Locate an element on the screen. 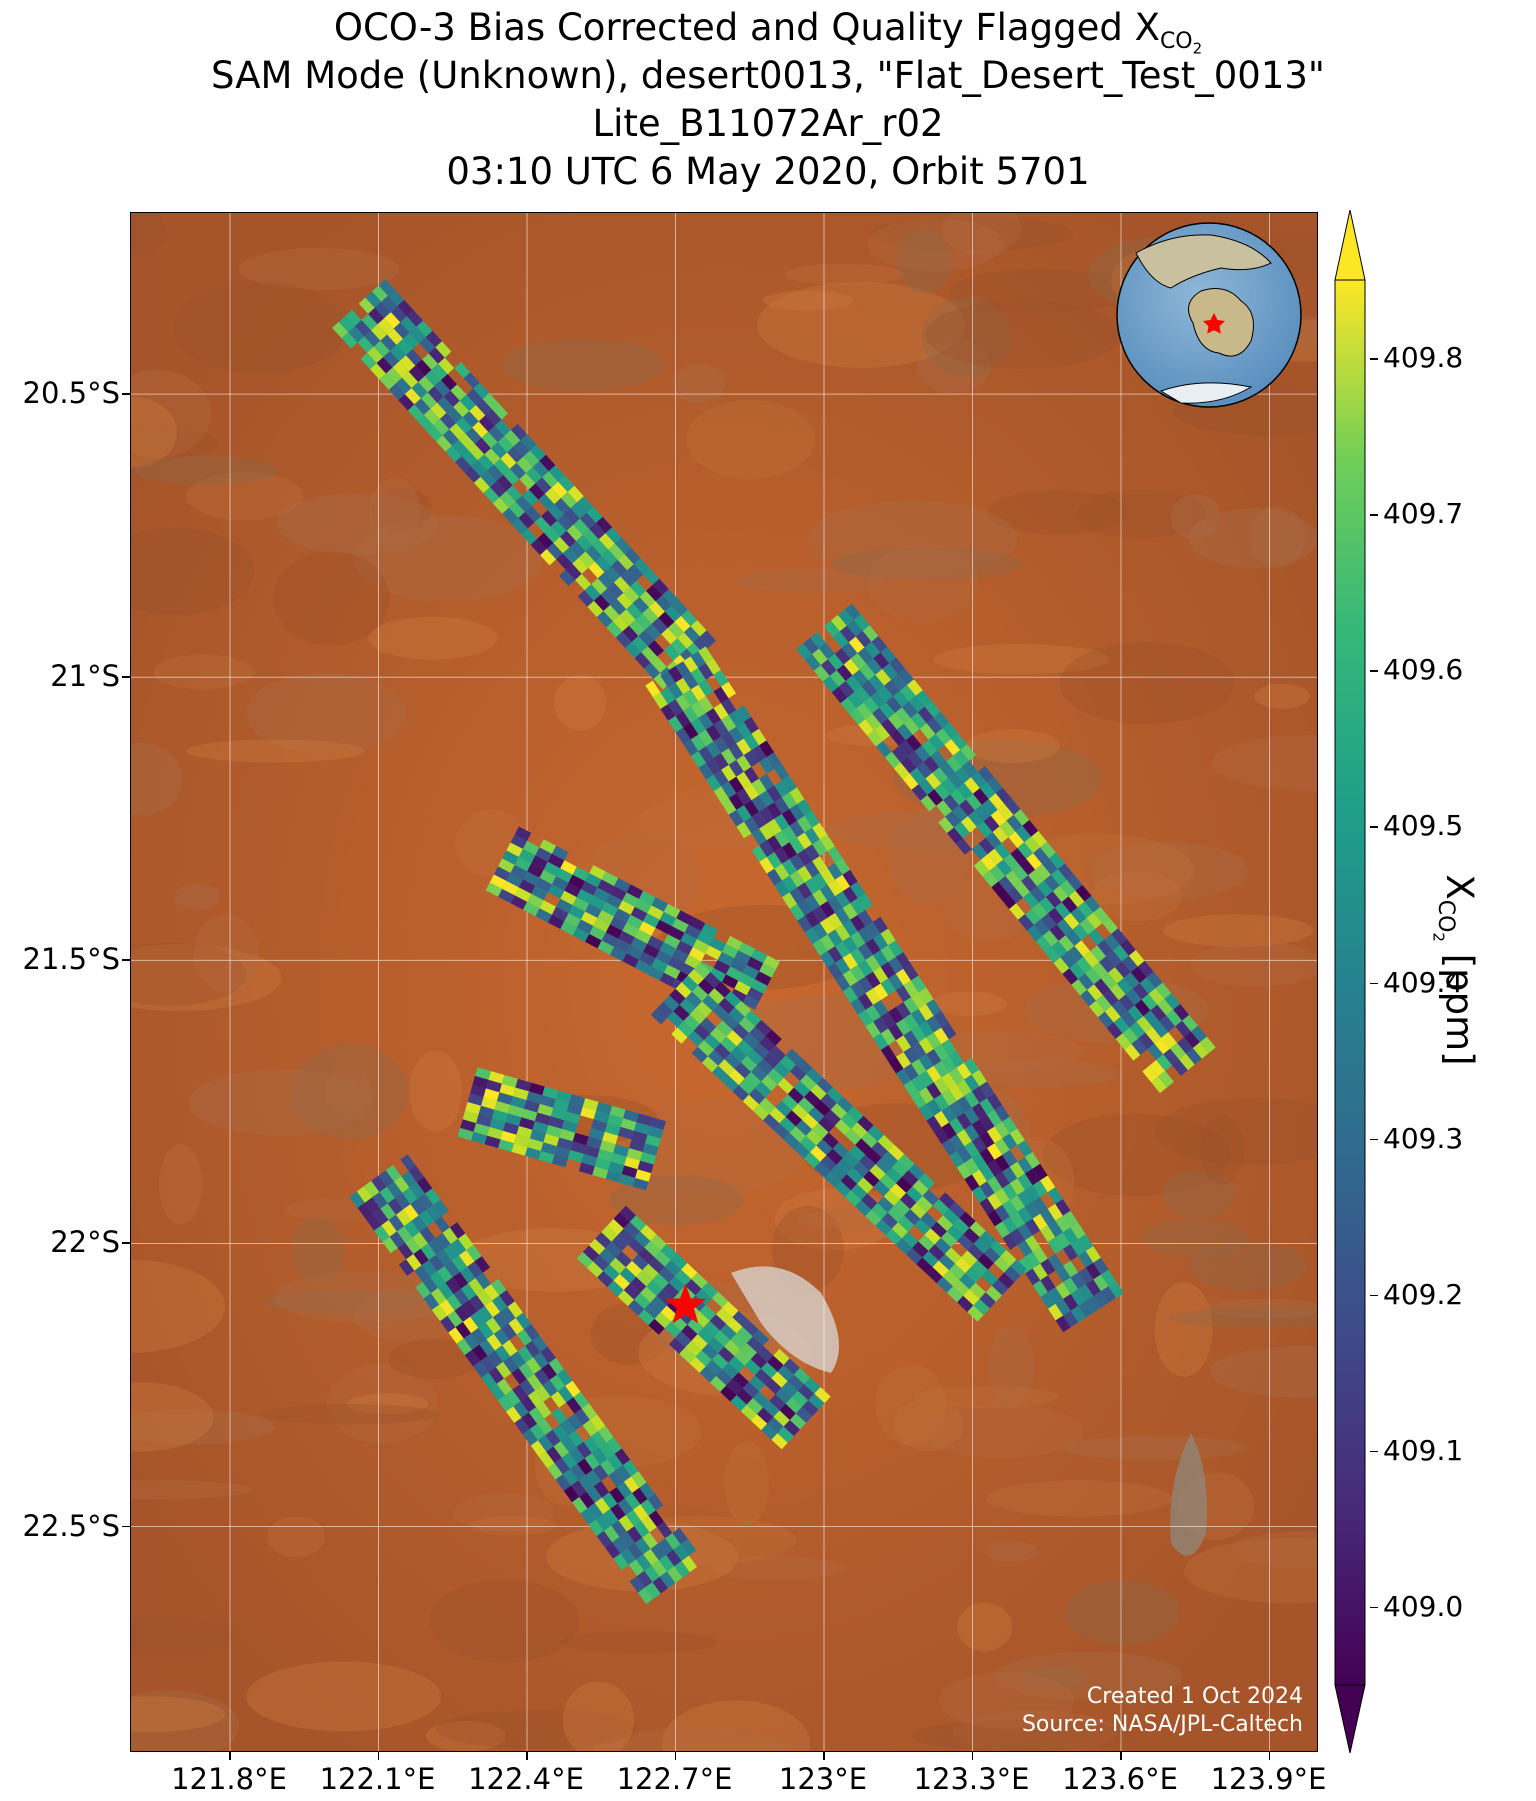 Image resolution: width=1536 pixels, height=1801 pixels. colorbar-label-suffix: [ppm] is located at coordinates (1459, 1003).